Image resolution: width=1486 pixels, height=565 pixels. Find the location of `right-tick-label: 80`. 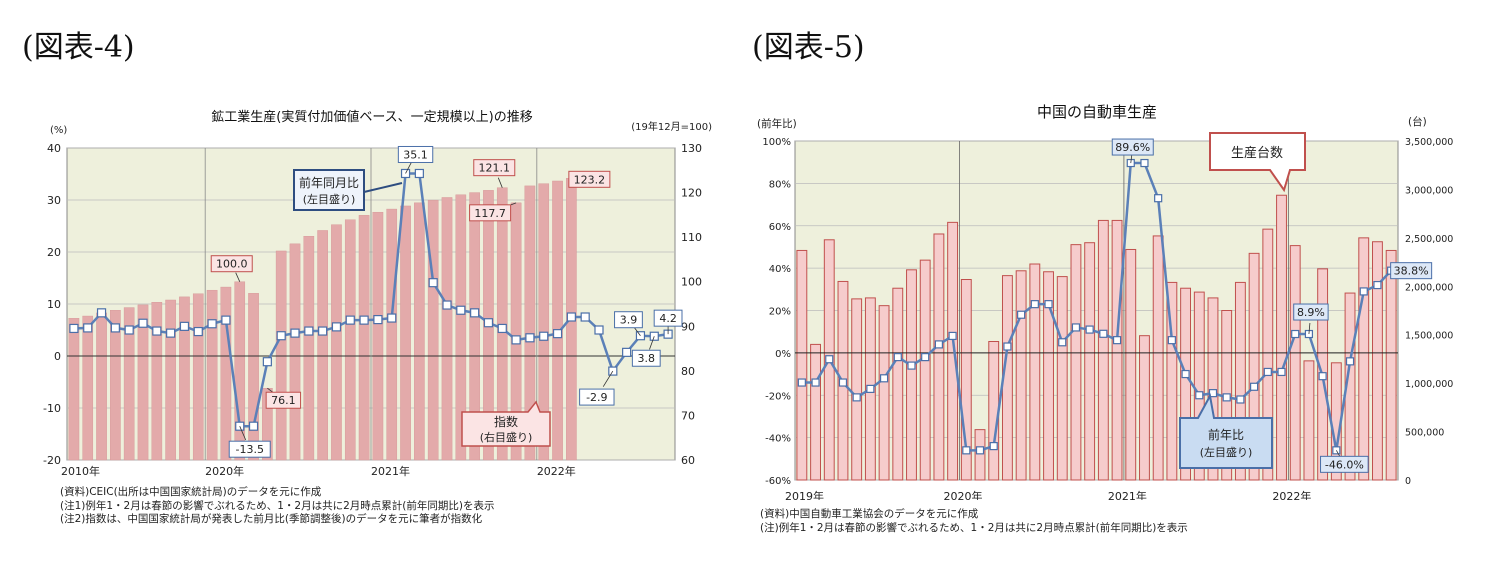

right-tick-label: 80 is located at coordinates (688, 371).